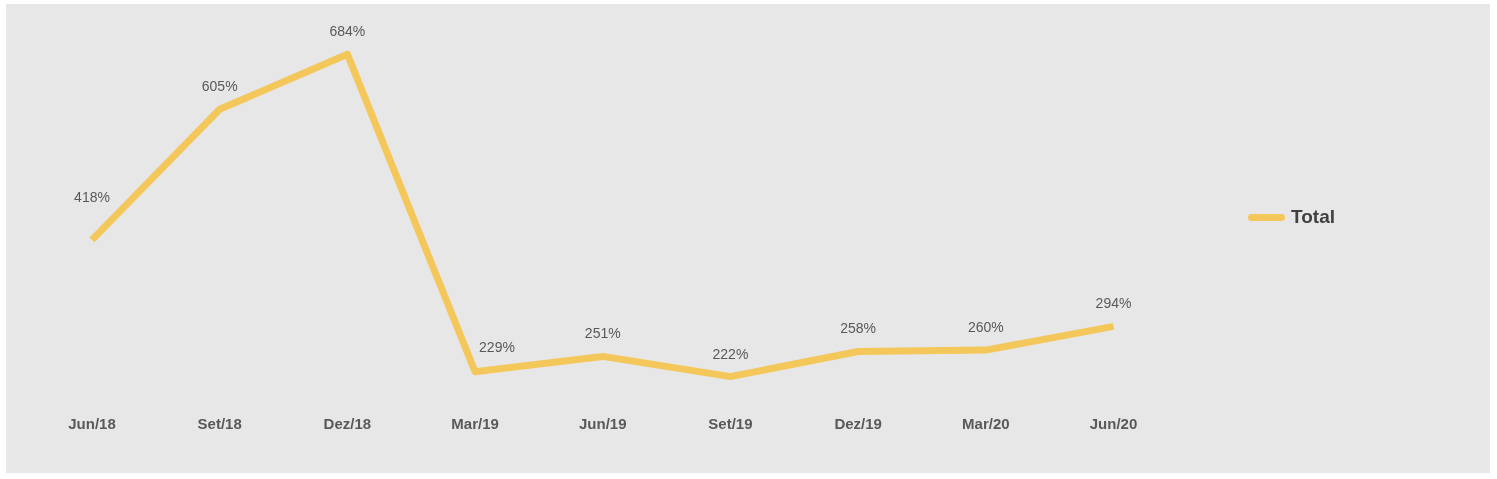  I want to click on data-label: 294%, so click(1113, 303).